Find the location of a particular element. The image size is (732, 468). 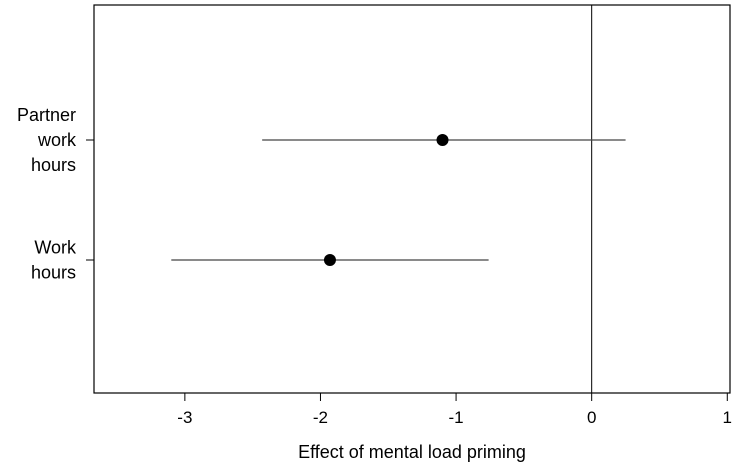

y-axis: Partner work hours Work hours is located at coordinates (55, 194).